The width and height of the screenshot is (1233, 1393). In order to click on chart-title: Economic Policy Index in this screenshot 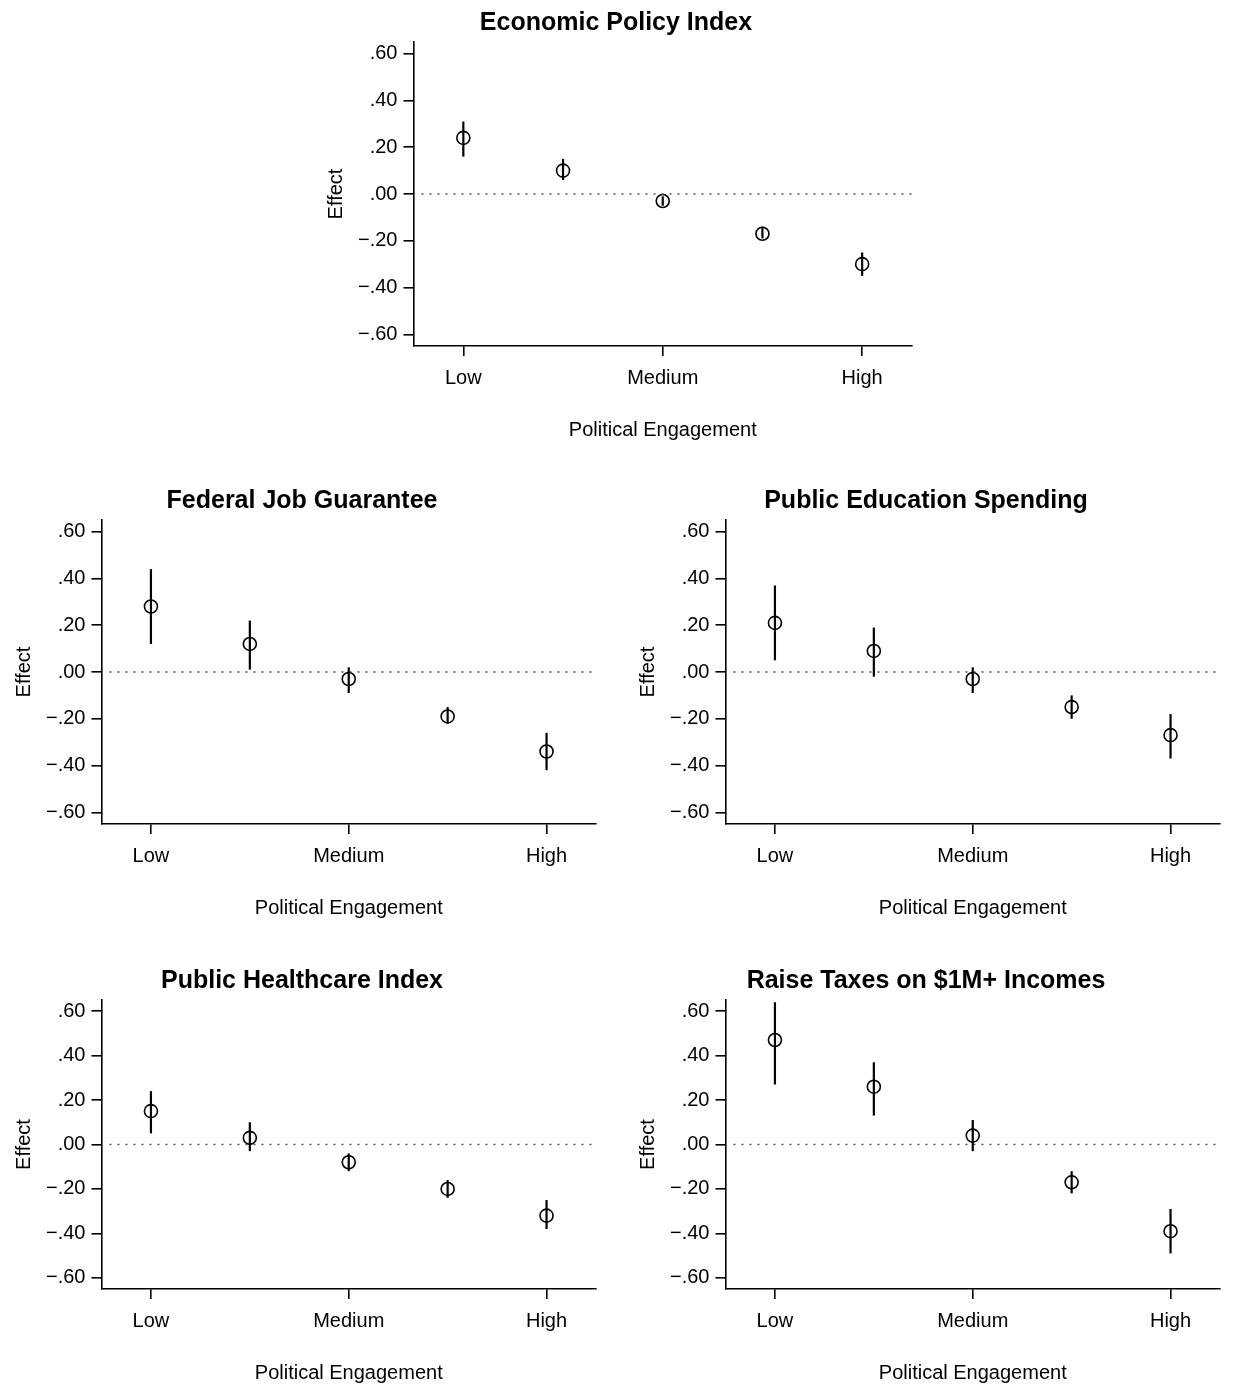, I will do `click(616, 20)`.